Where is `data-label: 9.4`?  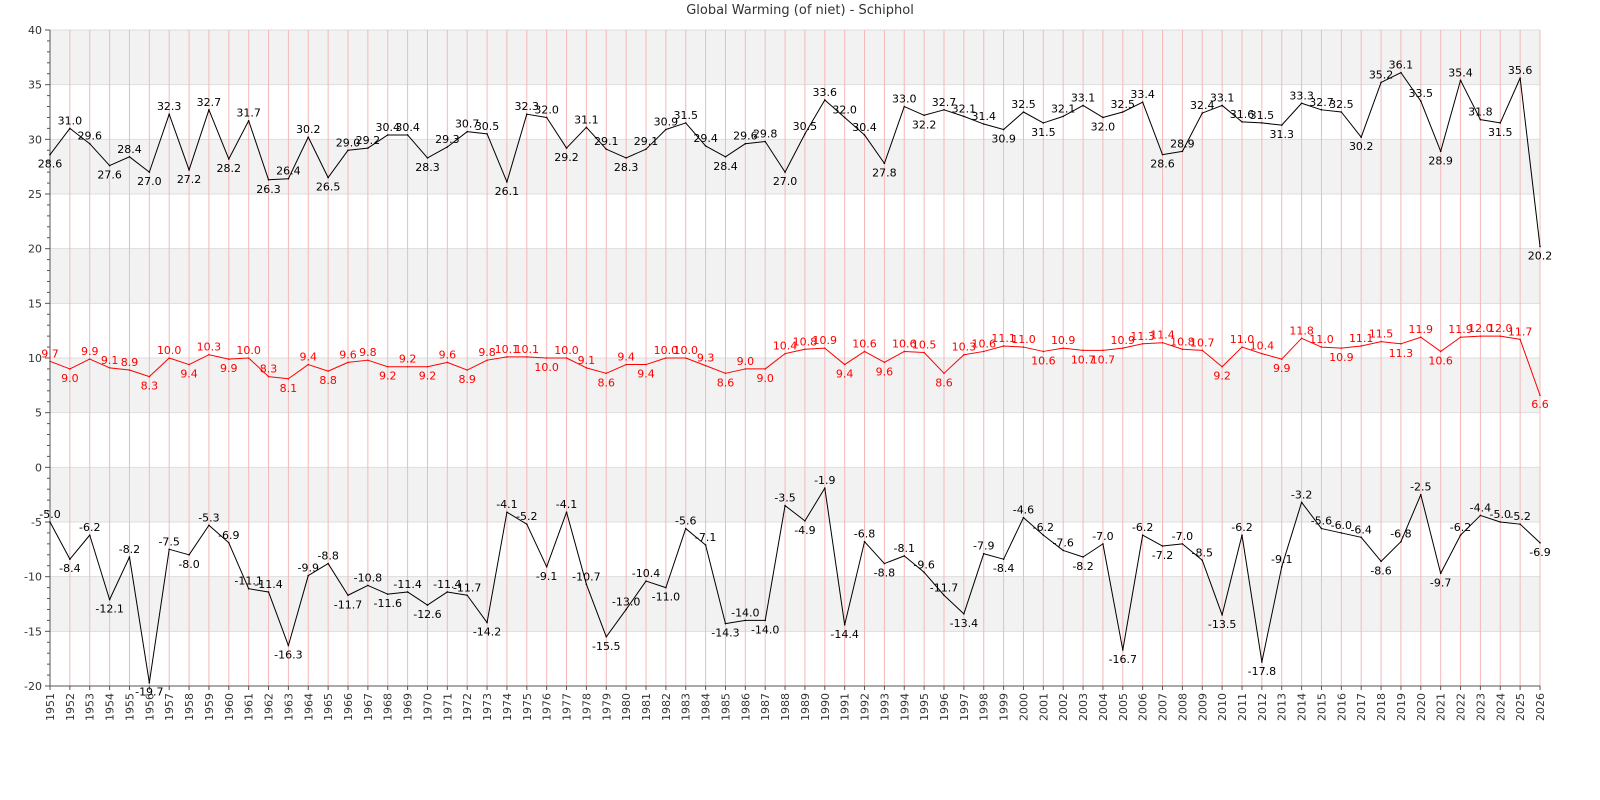 data-label: 9.4 is located at coordinates (626, 357).